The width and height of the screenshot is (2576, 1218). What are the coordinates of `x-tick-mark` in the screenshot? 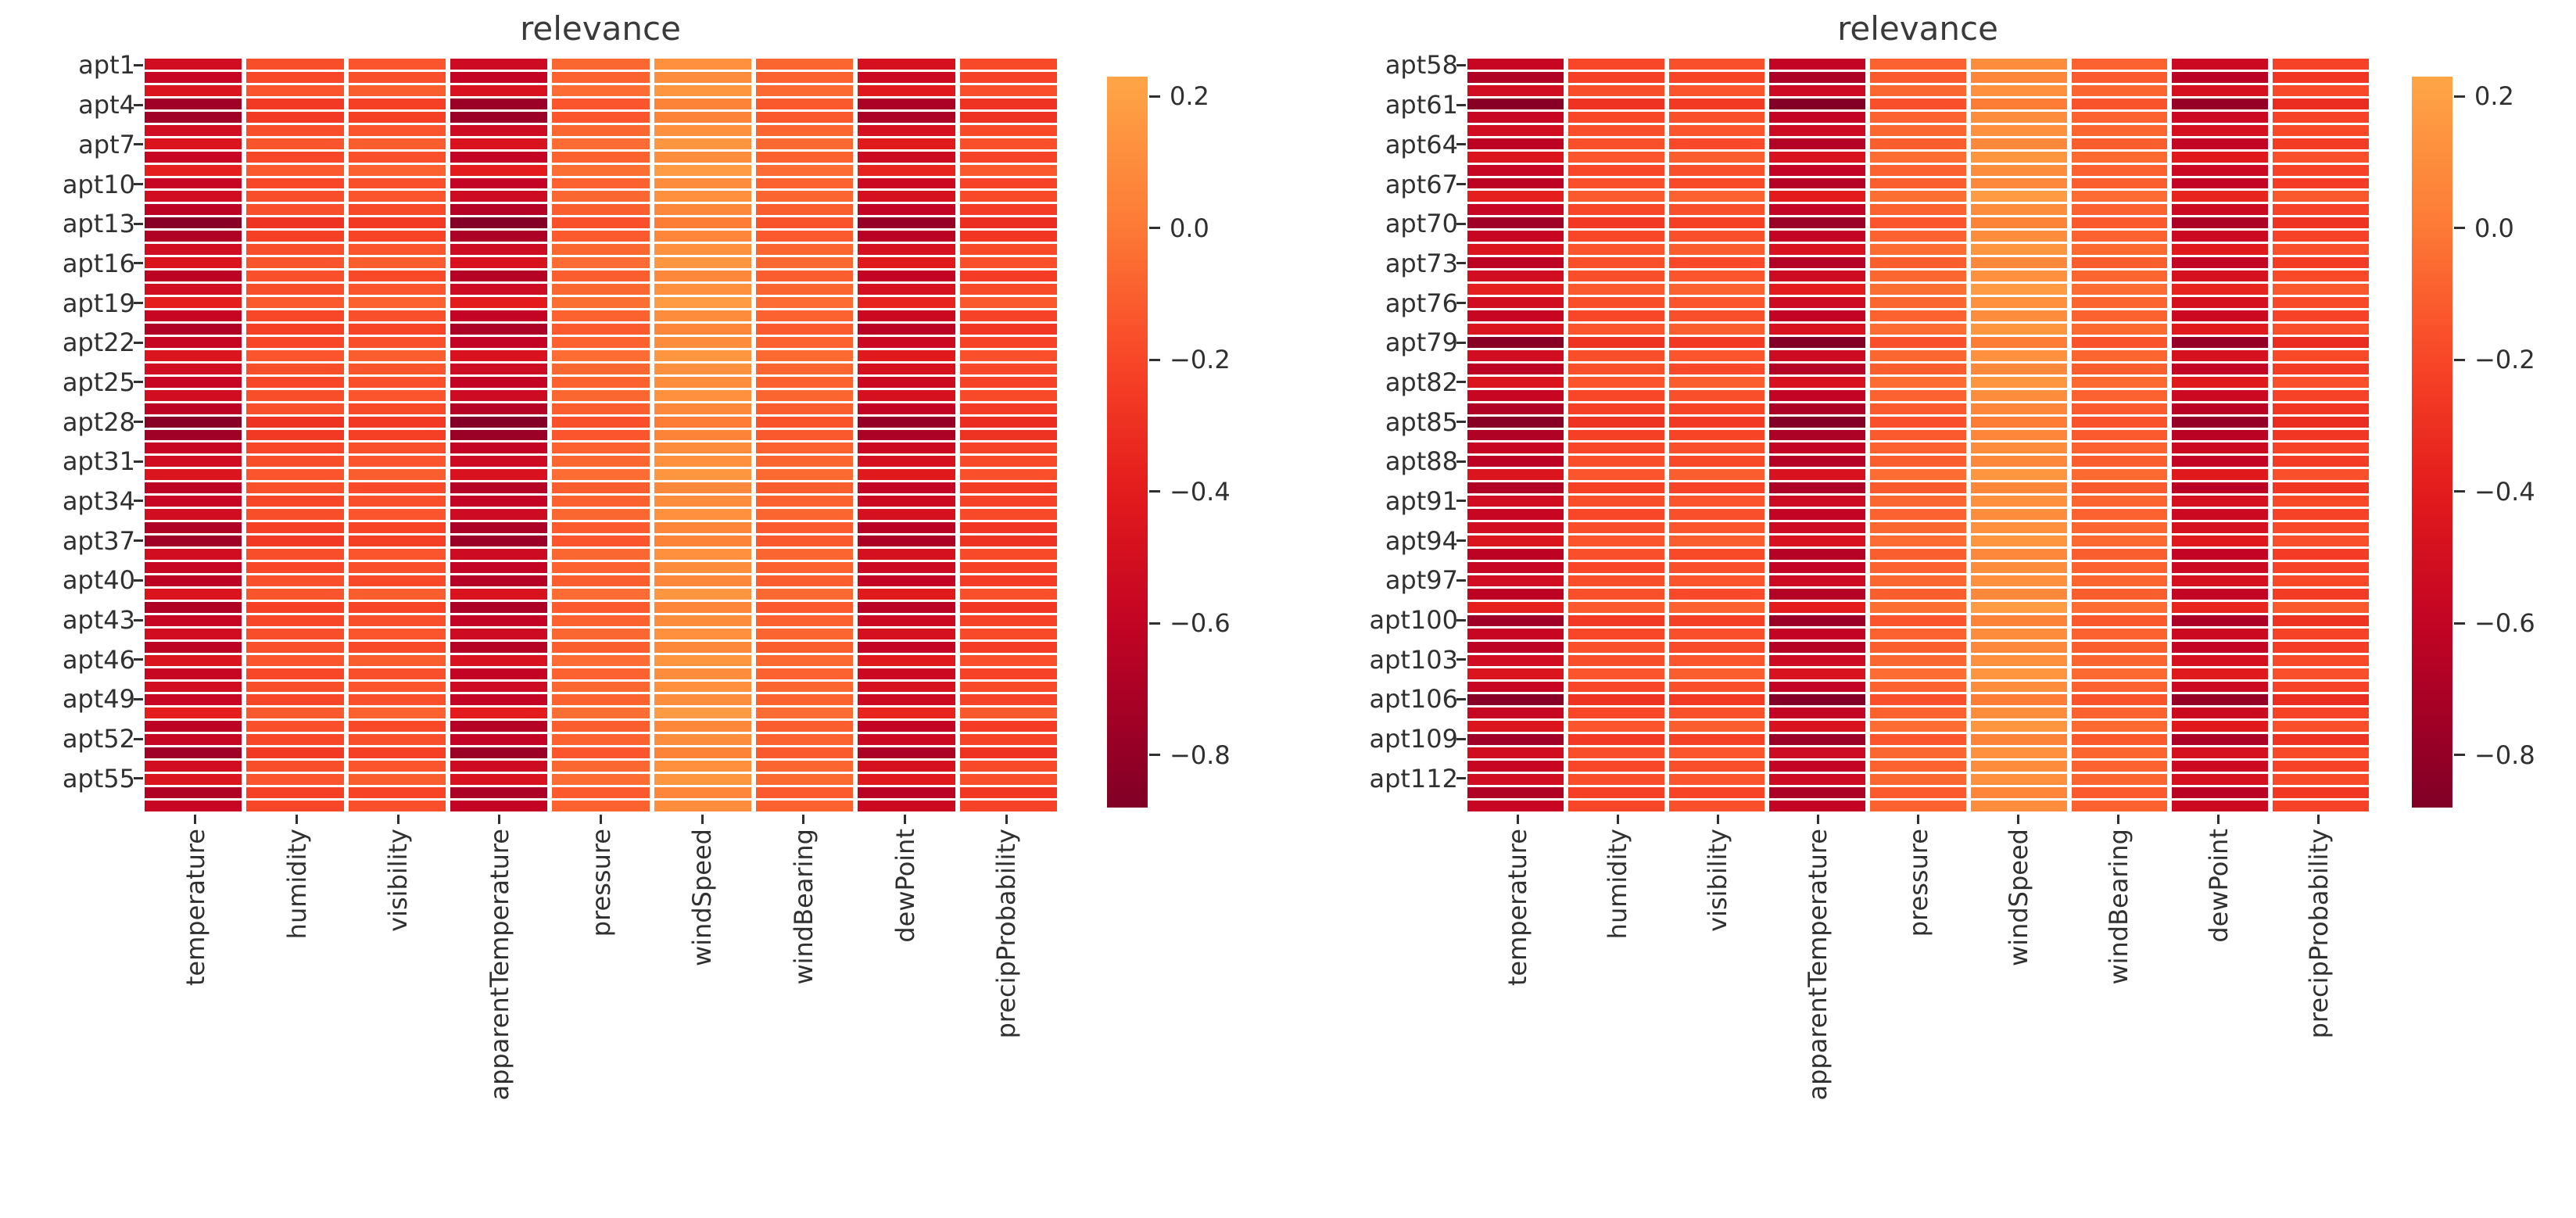 It's located at (297, 819).